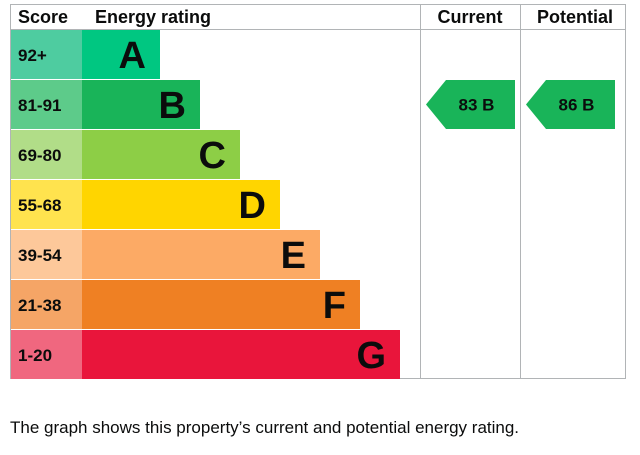  I want to click on current-rating-arrow: 83 B, so click(470, 104).